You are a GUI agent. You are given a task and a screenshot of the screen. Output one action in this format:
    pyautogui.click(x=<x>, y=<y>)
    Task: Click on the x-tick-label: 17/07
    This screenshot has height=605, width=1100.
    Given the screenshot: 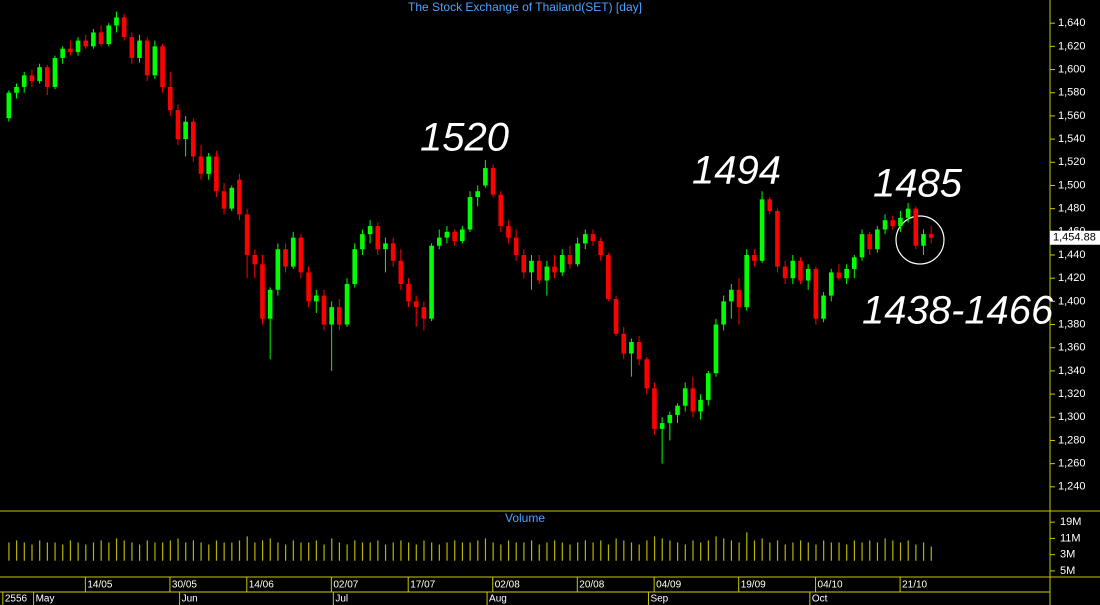 What is the action you would take?
    pyautogui.click(x=422, y=585)
    